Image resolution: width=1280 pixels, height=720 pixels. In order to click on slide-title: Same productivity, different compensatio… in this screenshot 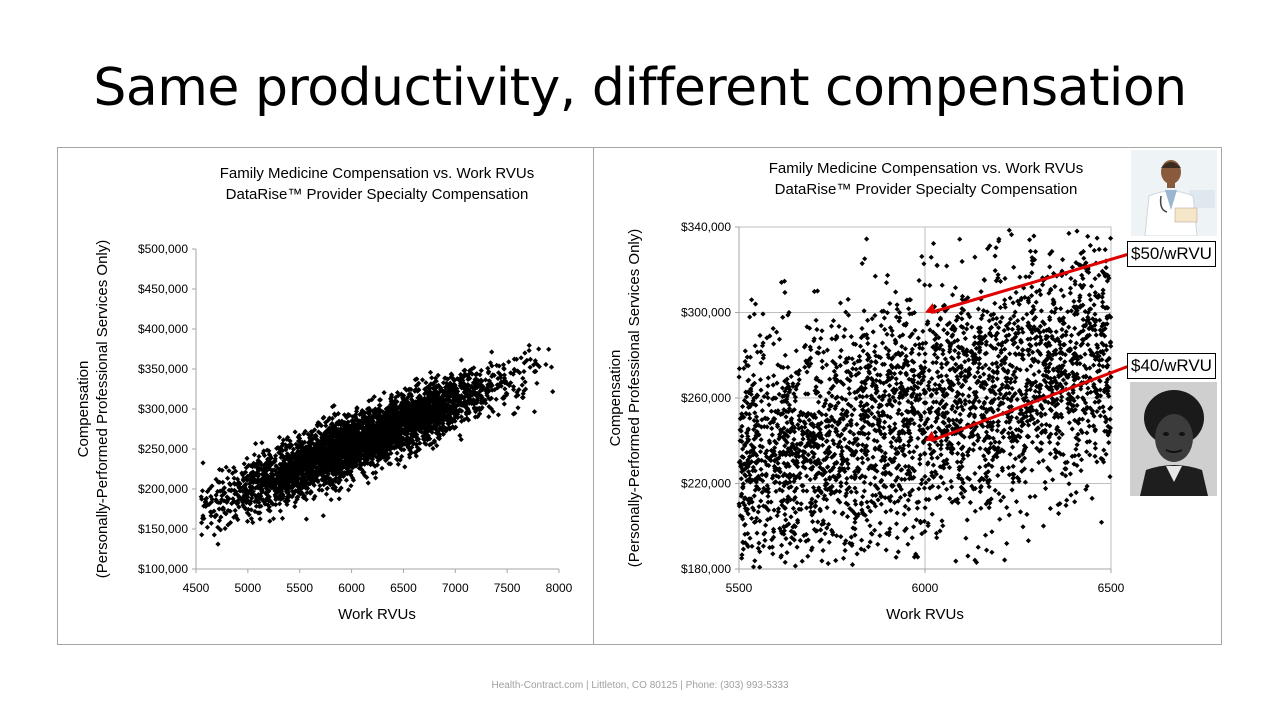, I will do `click(640, 88)`.